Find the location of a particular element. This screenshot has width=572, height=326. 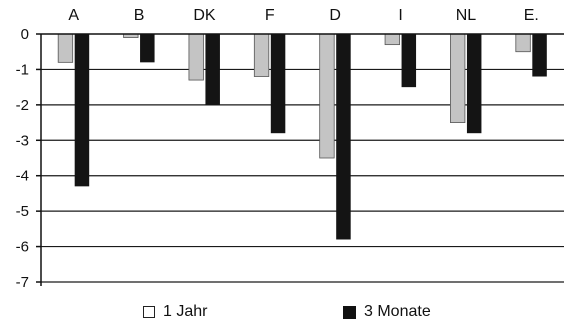

category-label-i: I is located at coordinates (400, 15).